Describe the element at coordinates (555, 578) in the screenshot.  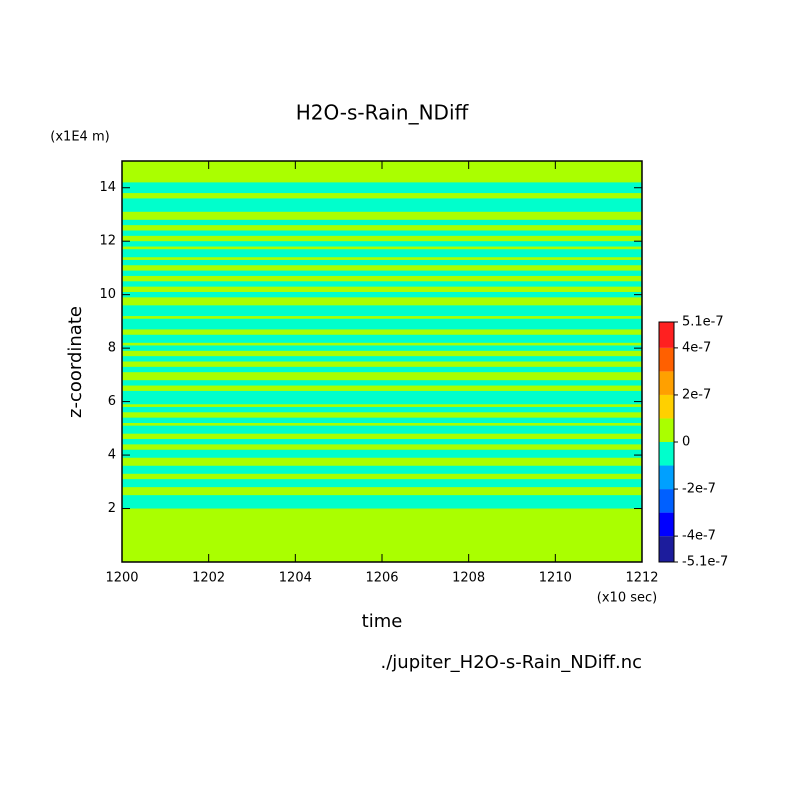
I see `x-tick-label: 1210` at that location.